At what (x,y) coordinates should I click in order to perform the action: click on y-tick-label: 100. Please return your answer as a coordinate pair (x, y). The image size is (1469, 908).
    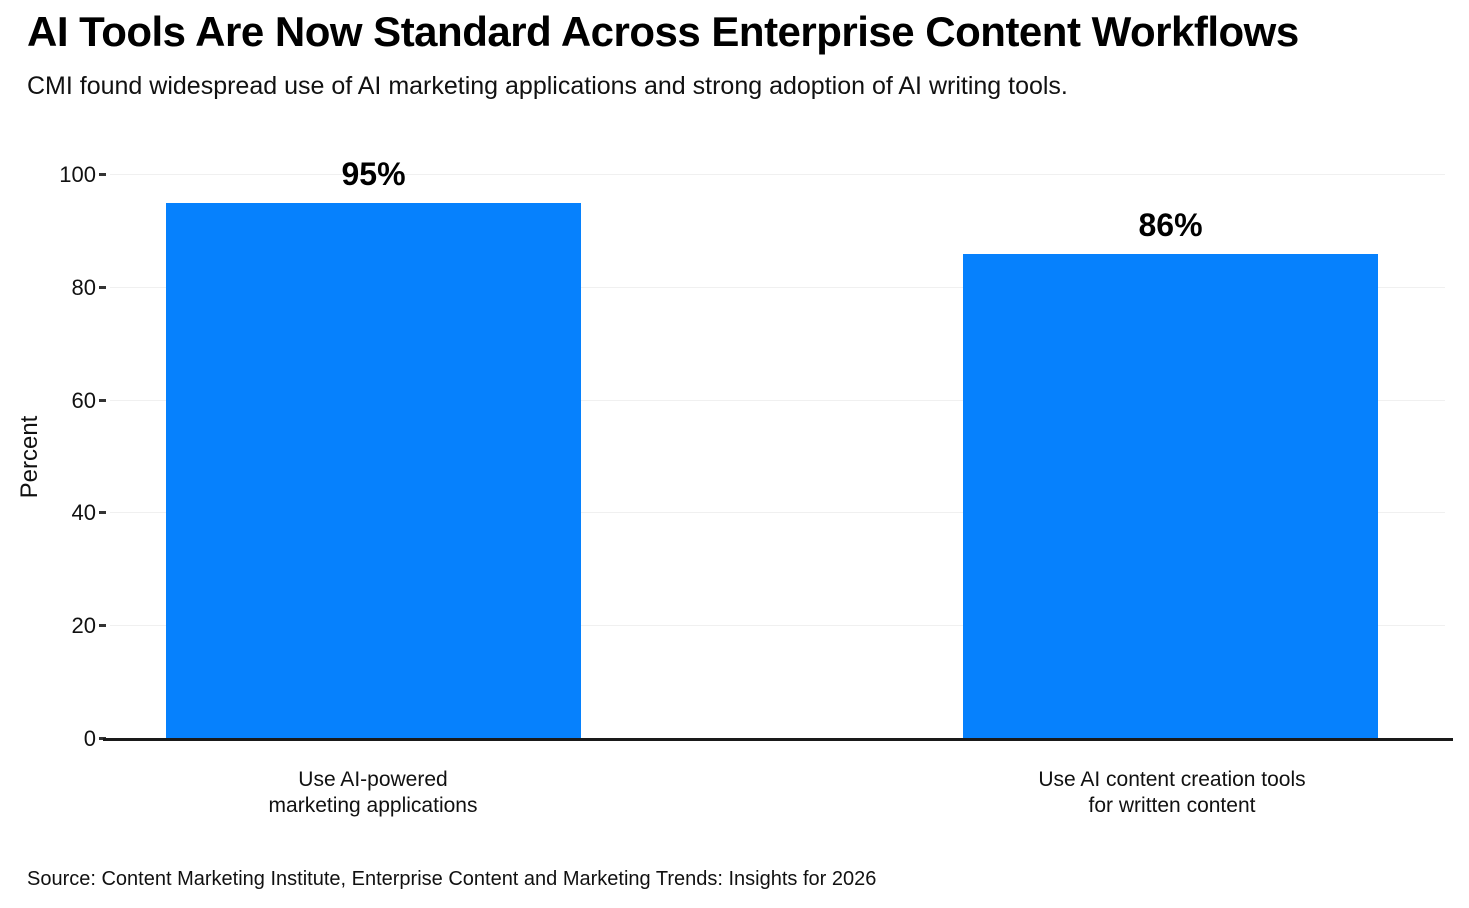
    Looking at the image, I should click on (77, 174).